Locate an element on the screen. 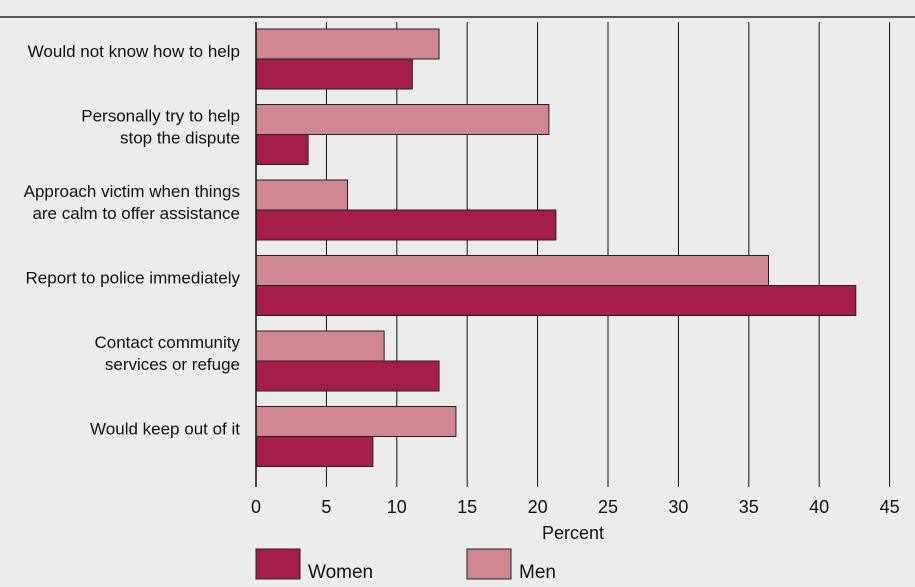  category-label-line: stop the dispute is located at coordinates (180, 138).